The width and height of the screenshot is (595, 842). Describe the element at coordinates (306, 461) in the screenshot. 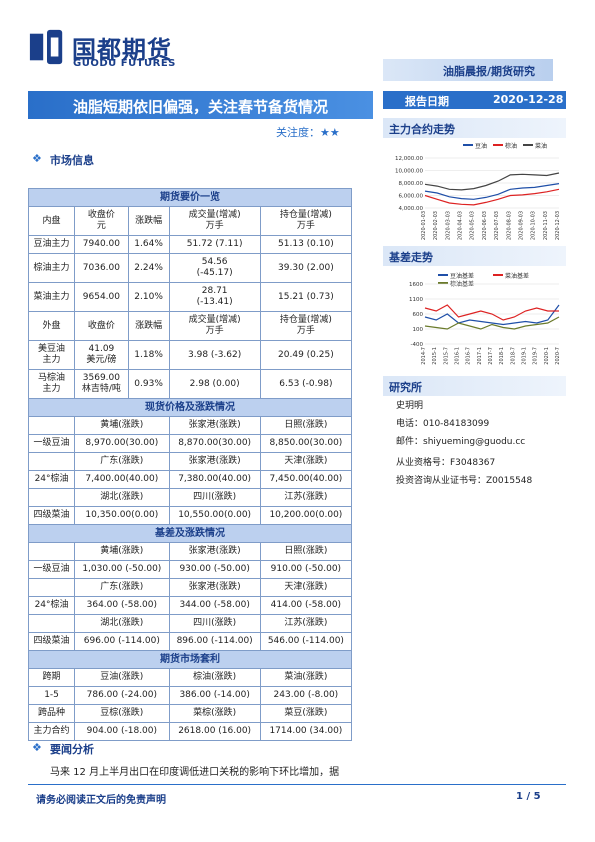

I see `table-cell: 天津(涨跌)` at that location.